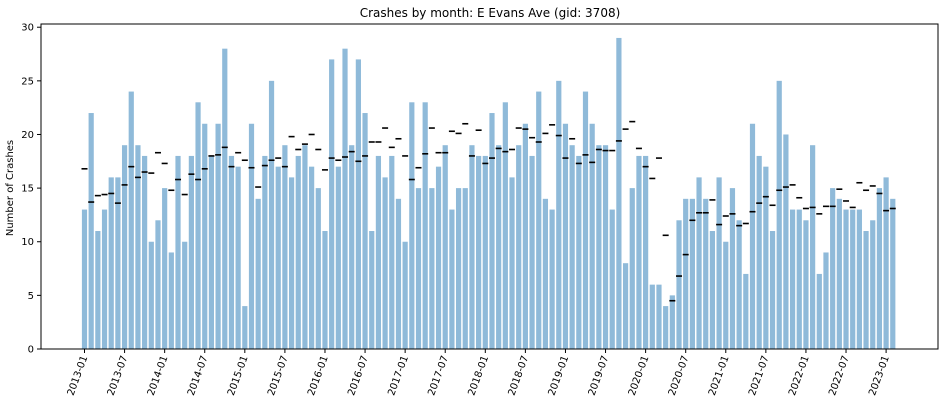 This screenshot has height=406, width=940. What do you see at coordinates (27, 242) in the screenshot?
I see `y-tick-label: 10` at bounding box center [27, 242].